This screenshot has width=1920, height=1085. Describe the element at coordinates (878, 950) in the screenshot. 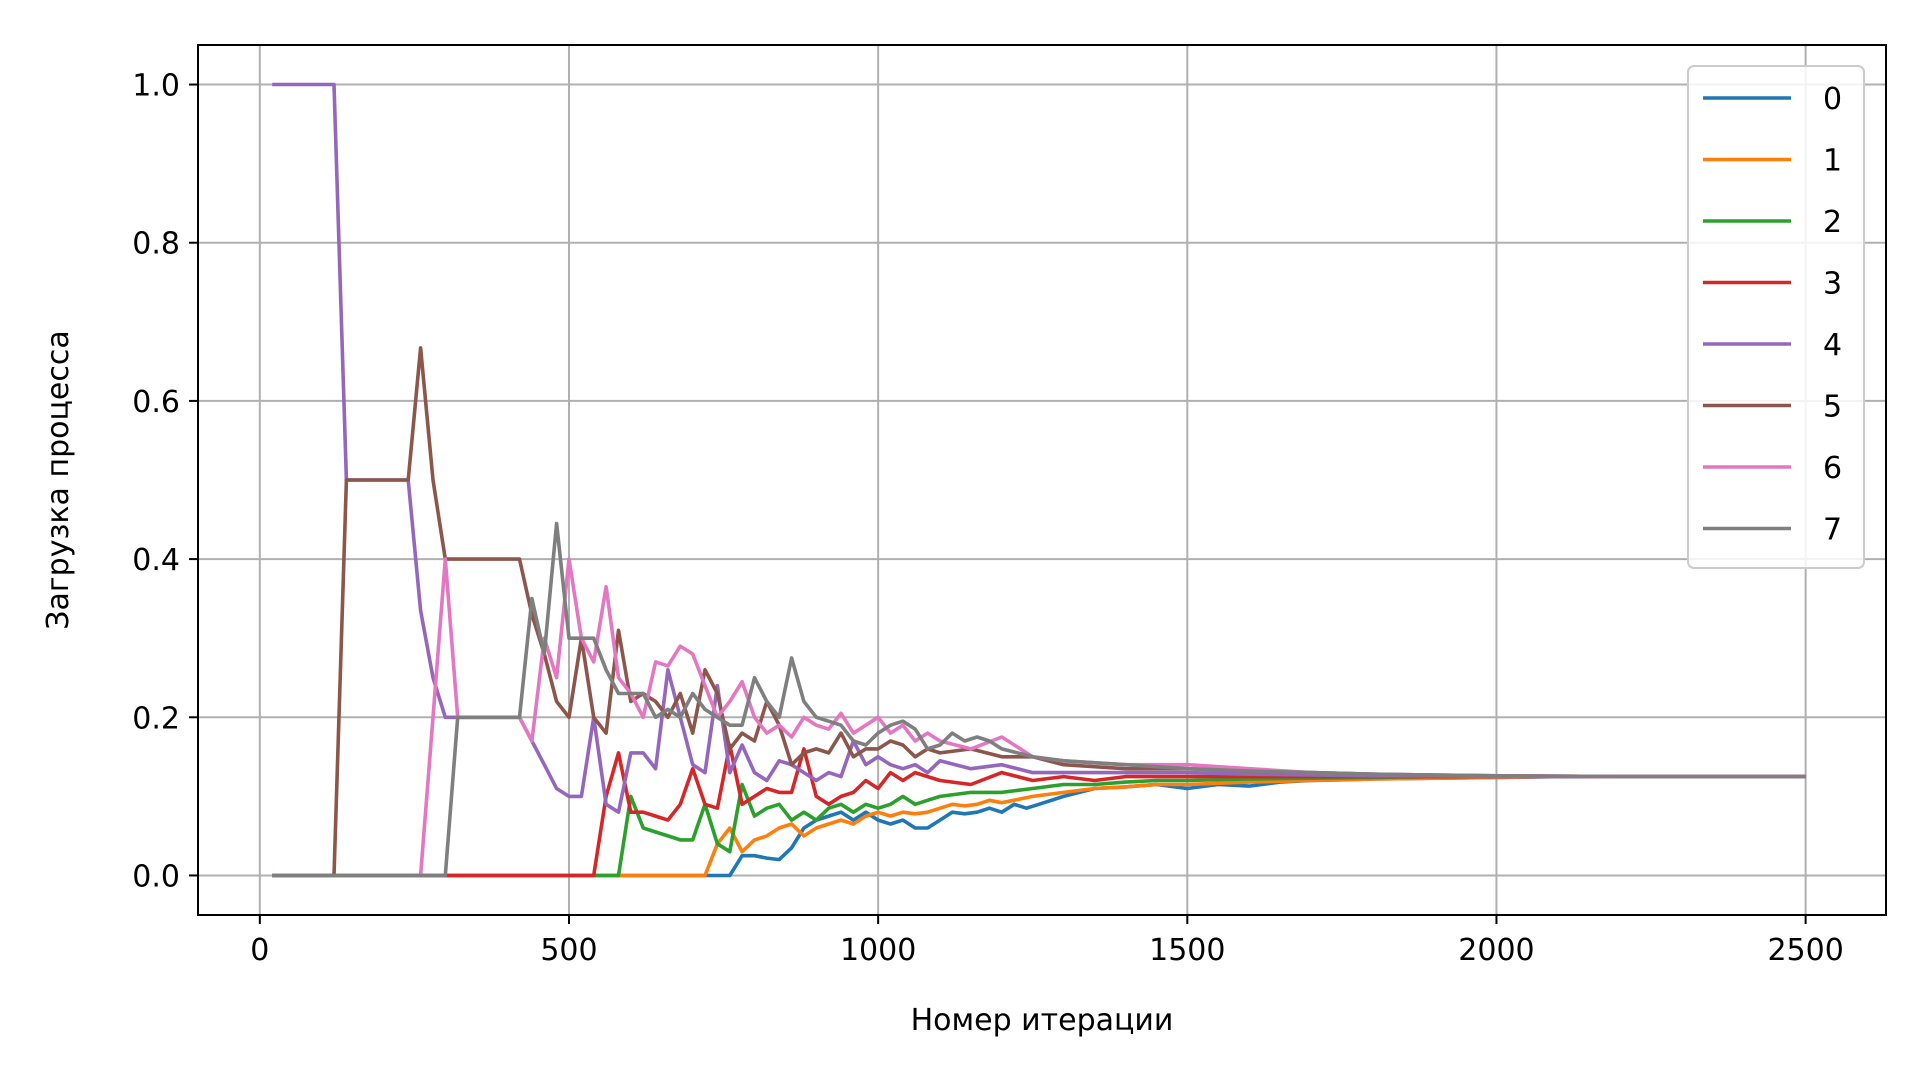

I see `x-tick-label: 1000` at that location.